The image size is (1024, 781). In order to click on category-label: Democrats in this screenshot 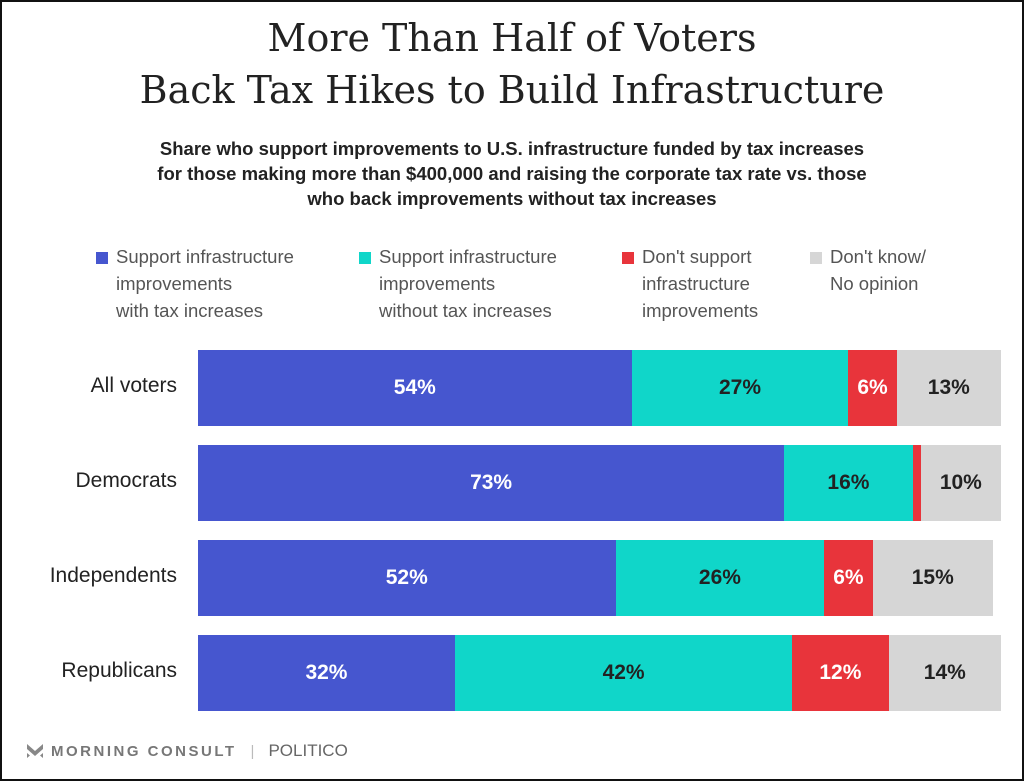, I will do `click(126, 480)`.